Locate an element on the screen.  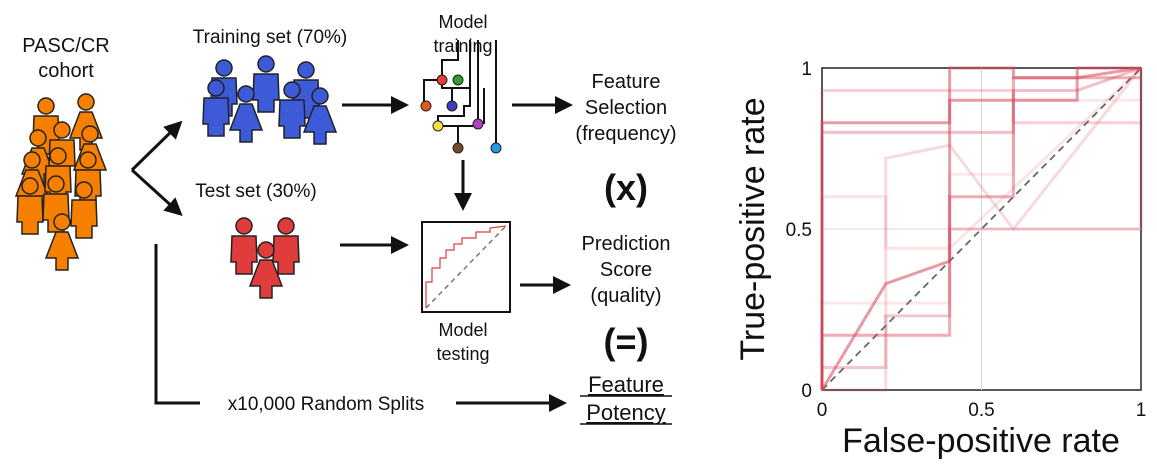
feature-potency-line2: Potency is located at coordinates (626, 412).